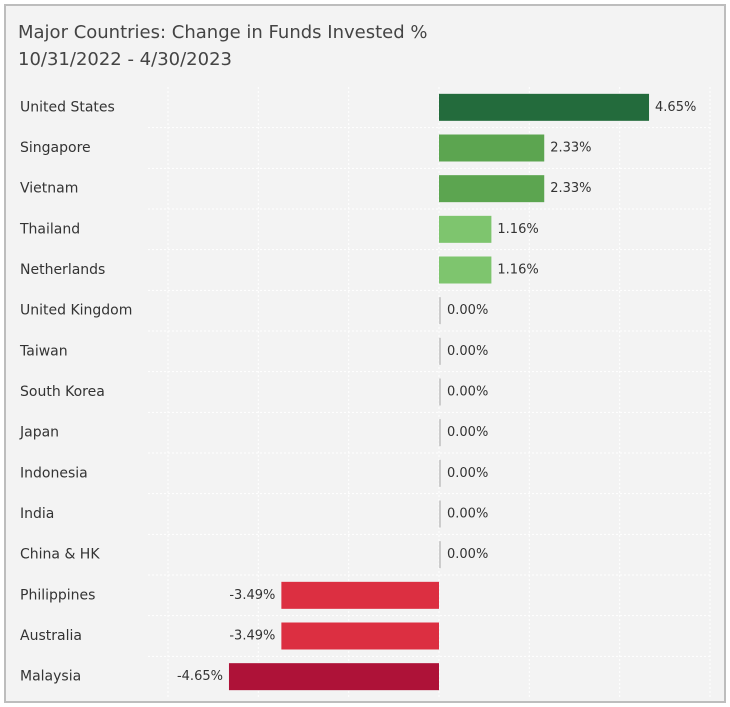  I want to click on category-label: Singapore, so click(55, 148).